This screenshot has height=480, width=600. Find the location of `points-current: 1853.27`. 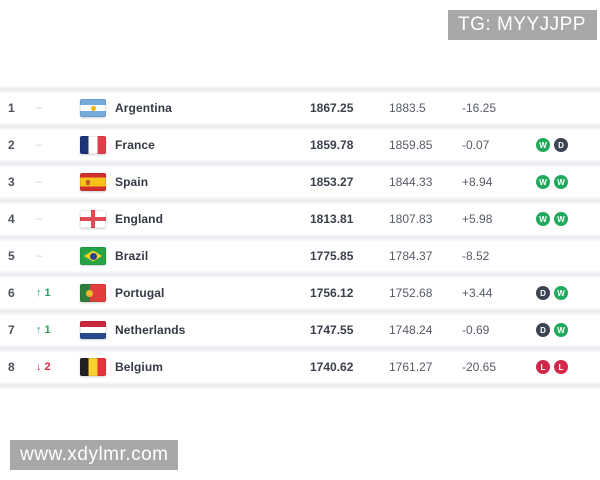

points-current: 1853.27 is located at coordinates (332, 182).